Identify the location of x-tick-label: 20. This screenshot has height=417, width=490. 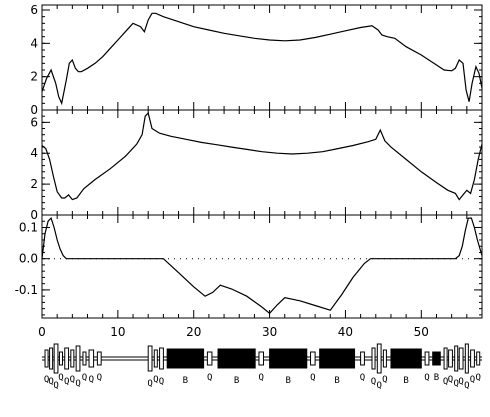
(193, 332).